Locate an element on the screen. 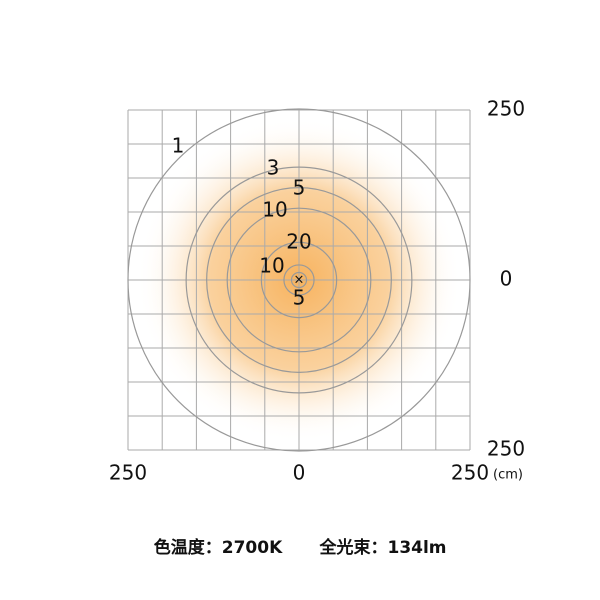 The height and width of the screenshot is (600, 600). contour-label: 3 is located at coordinates (273, 168).